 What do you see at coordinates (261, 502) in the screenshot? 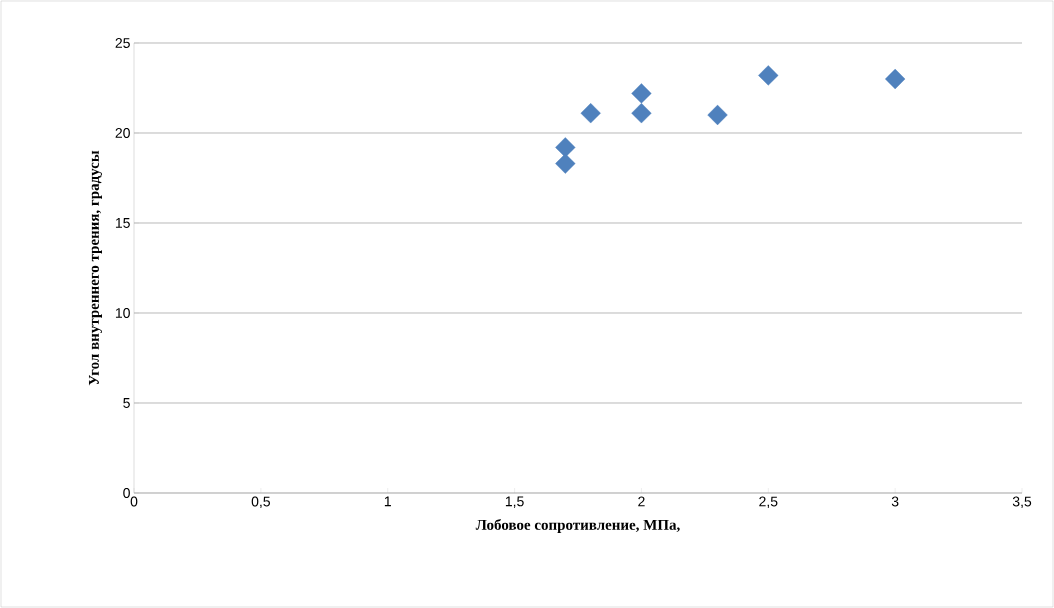
I see `x-tick-label: 0,5` at bounding box center [261, 502].